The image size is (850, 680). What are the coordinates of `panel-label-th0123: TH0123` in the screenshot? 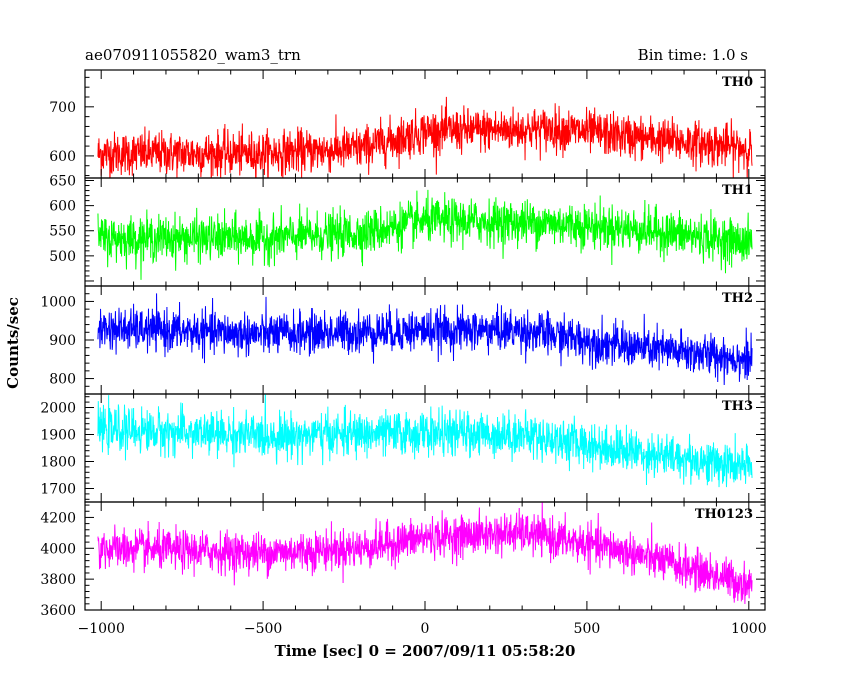 It's located at (724, 514).